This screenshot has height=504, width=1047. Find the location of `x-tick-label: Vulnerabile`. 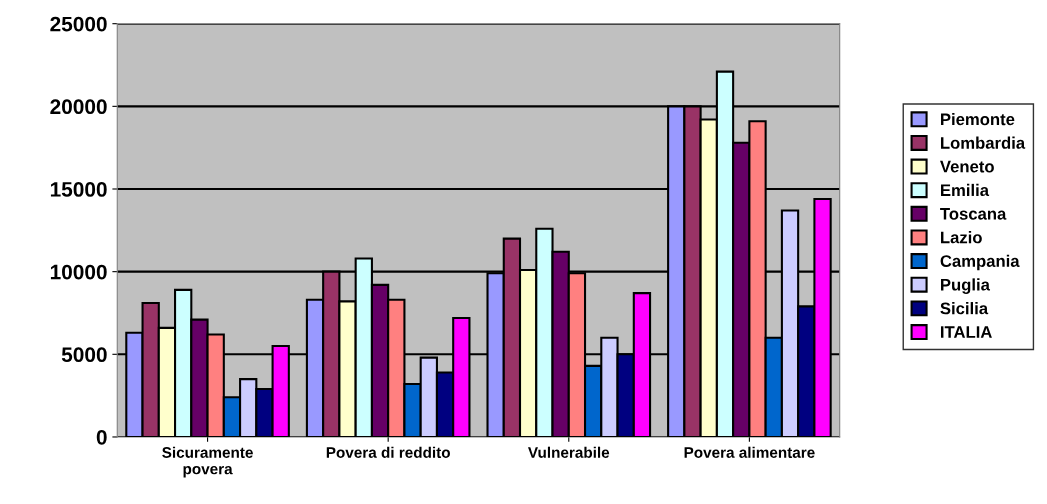

x-tick-label: Vulnerabile is located at coordinates (569, 452).